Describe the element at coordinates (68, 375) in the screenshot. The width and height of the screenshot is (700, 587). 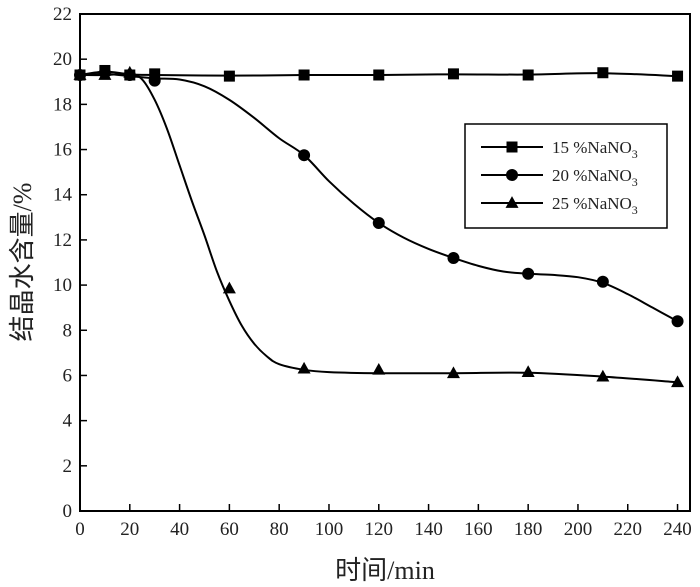
I see `y-tick-label: 6` at that location.